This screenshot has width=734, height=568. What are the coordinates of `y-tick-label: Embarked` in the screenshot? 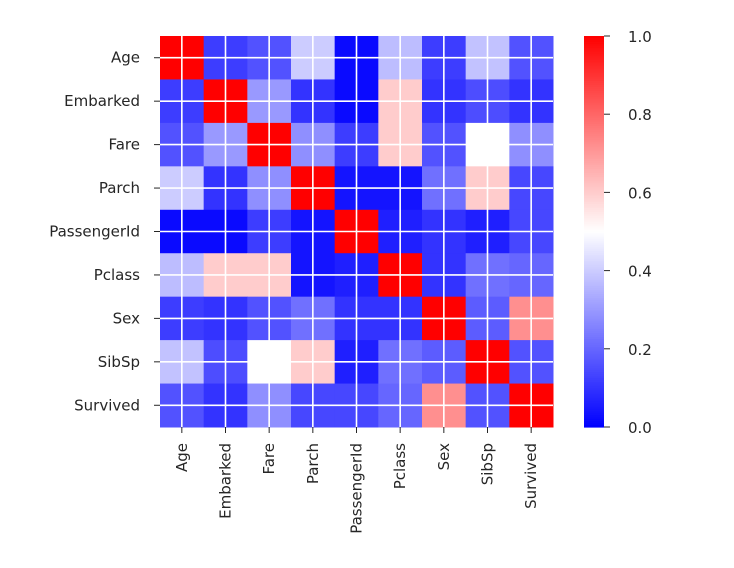 It's located at (102, 101).